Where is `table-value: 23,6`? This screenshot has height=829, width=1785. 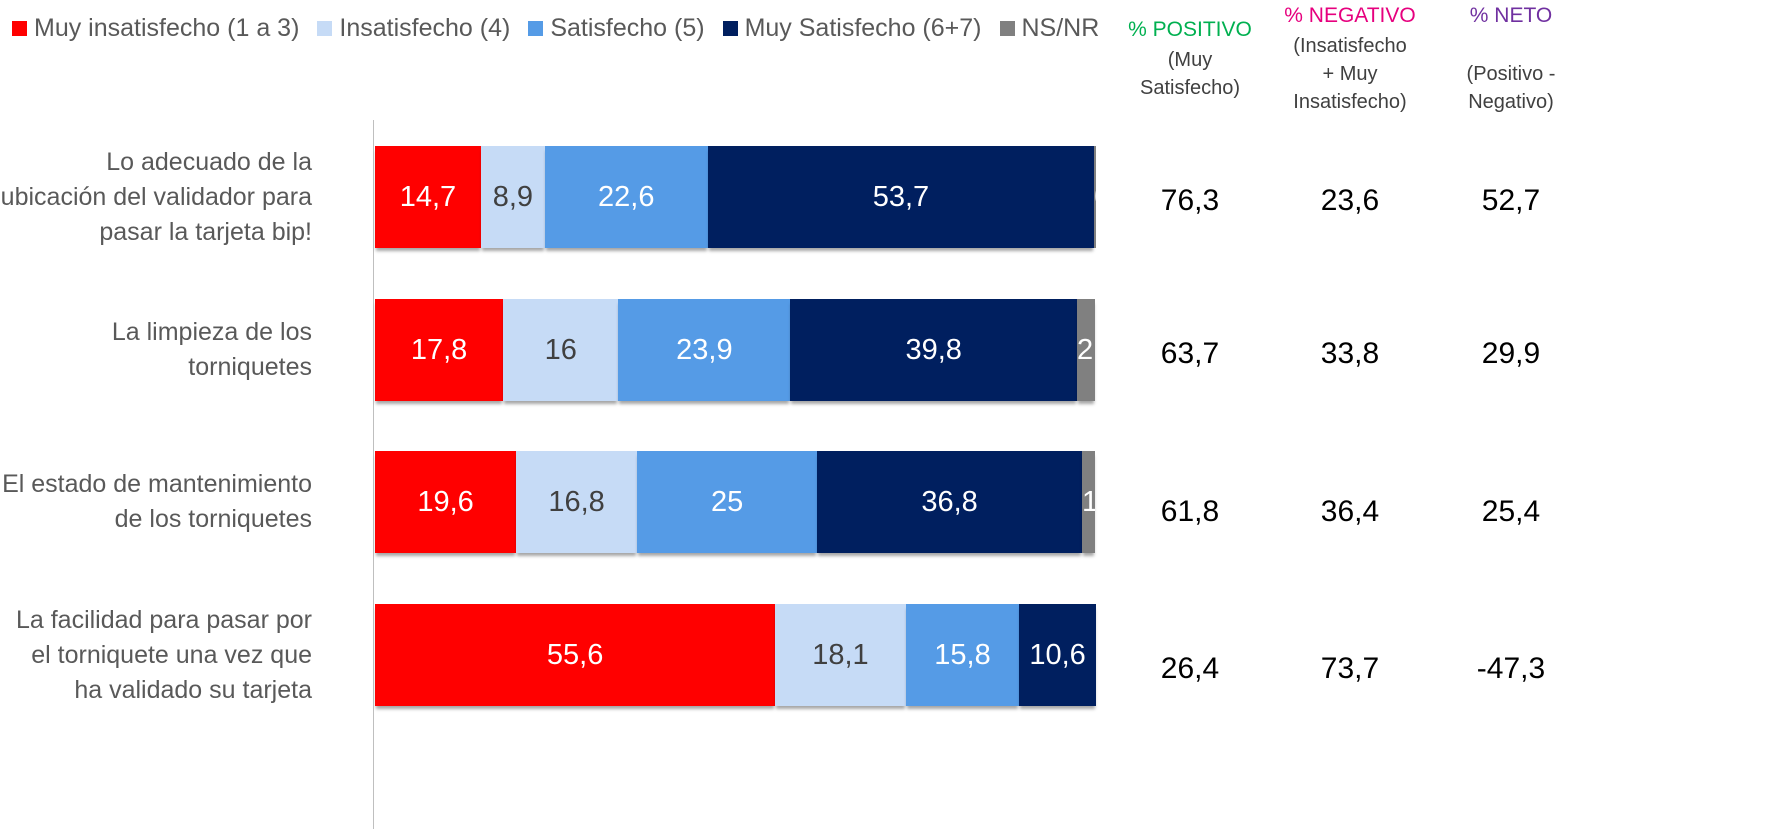
table-value: 23,6 is located at coordinates (1350, 200).